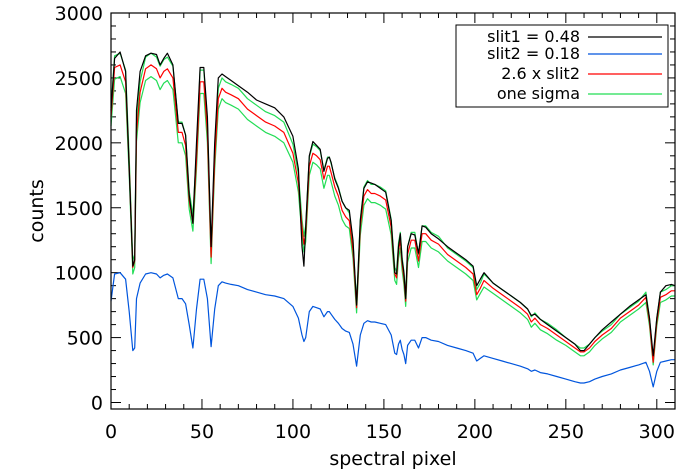 This screenshot has width=696, height=472. What do you see at coordinates (79, 144) in the screenshot?
I see `y-tick-label: 2000` at bounding box center [79, 144].